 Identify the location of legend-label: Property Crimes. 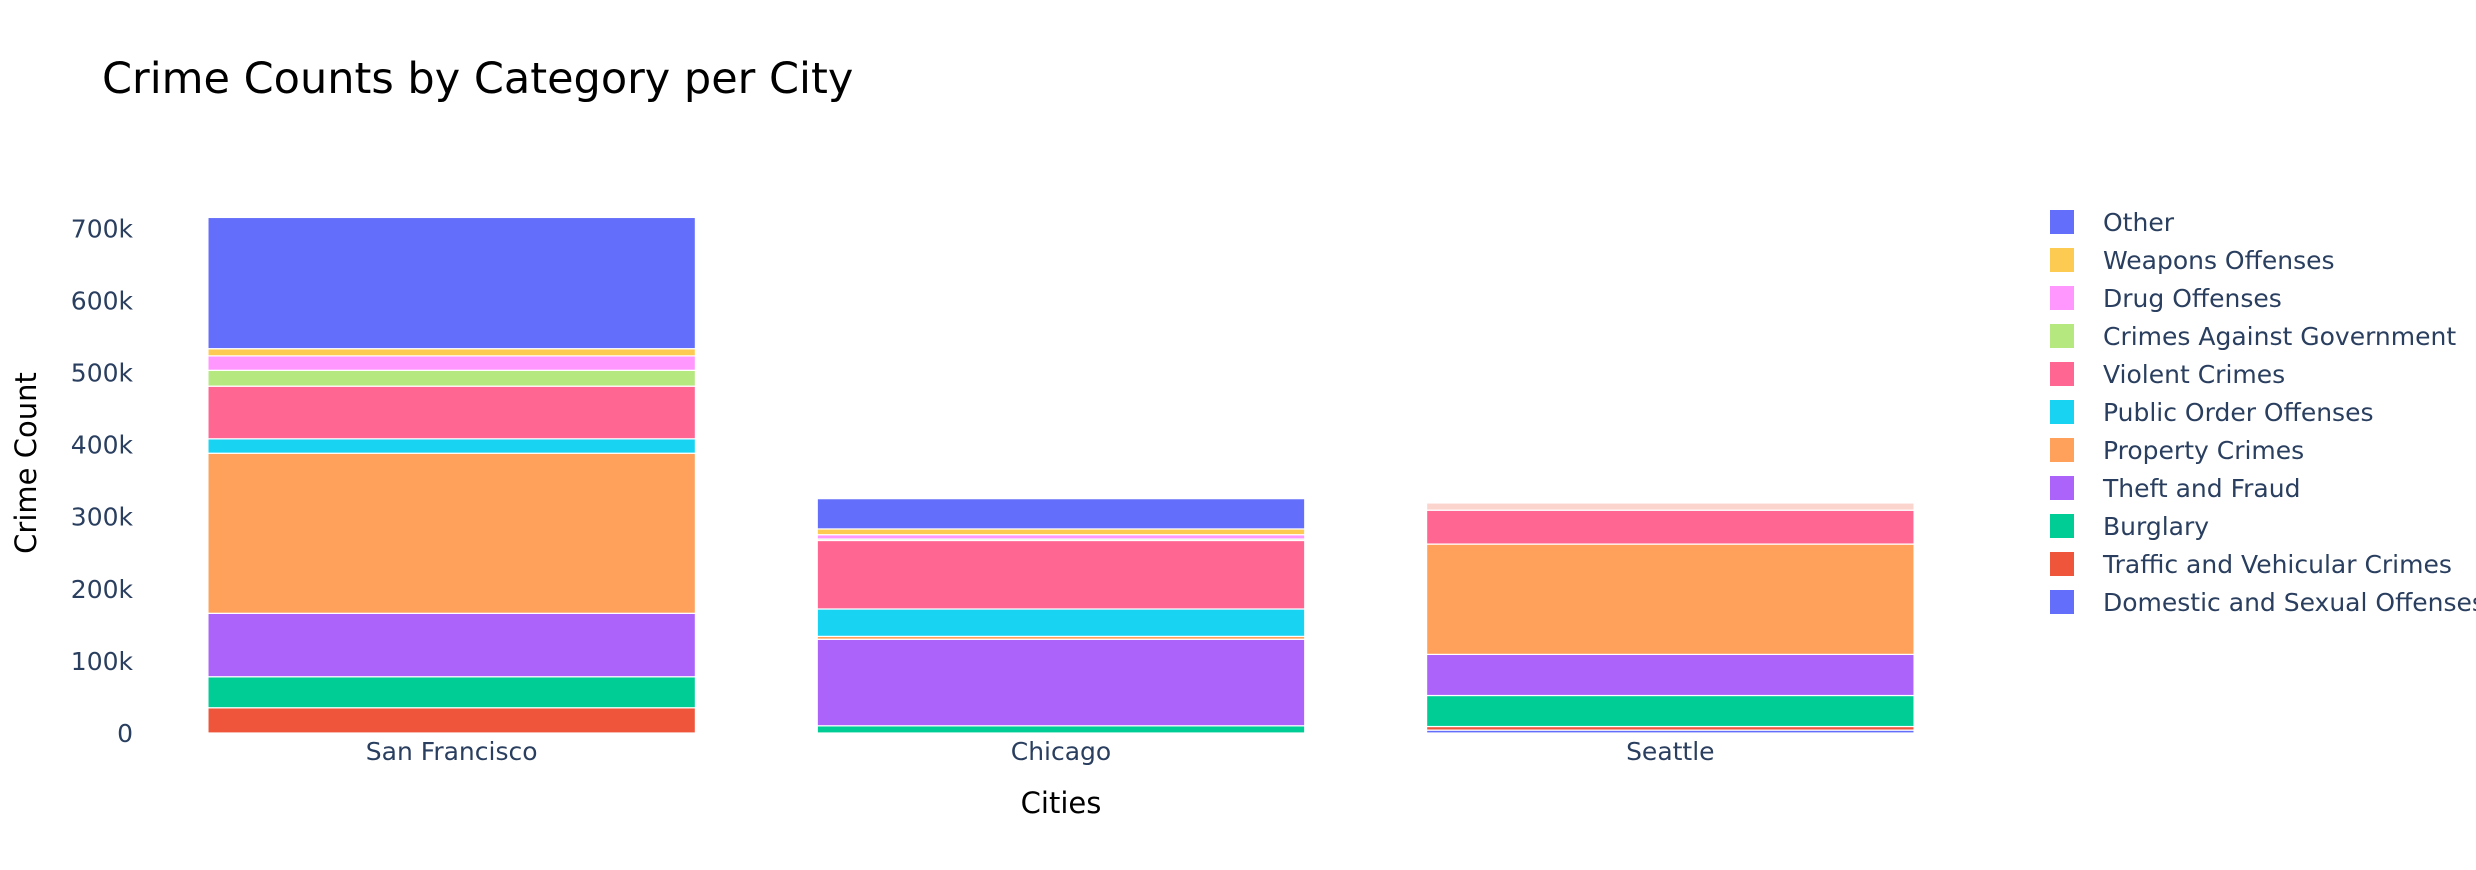
(2203, 450).